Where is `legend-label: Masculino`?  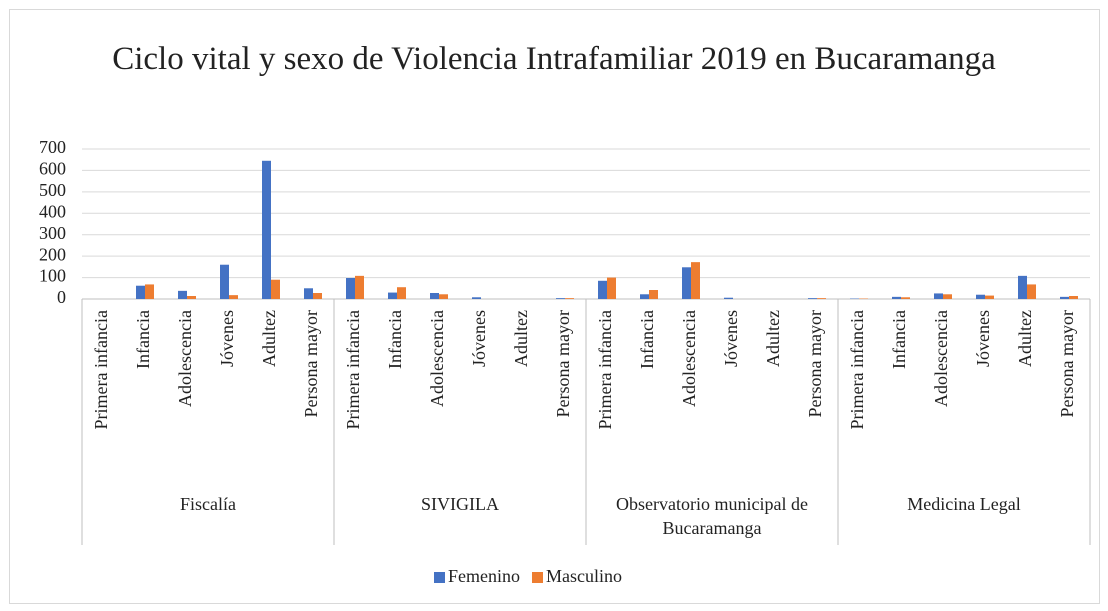 legend-label: Masculino is located at coordinates (584, 576).